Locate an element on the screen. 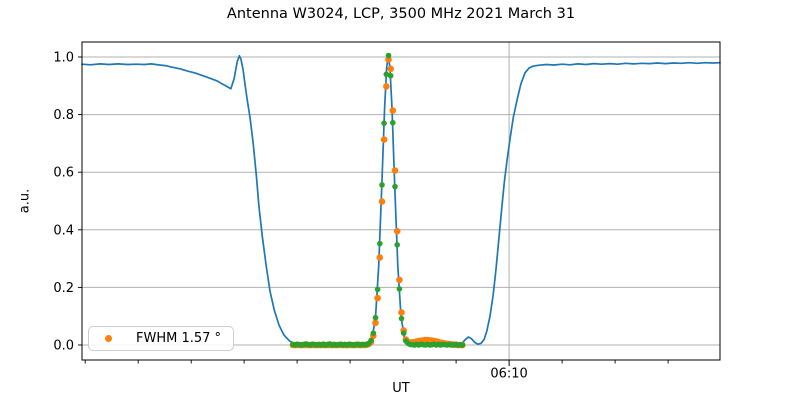 Image resolution: width=800 pixels, height=400 pixels. legend-label: FWHM 1.57 ° is located at coordinates (179, 338).